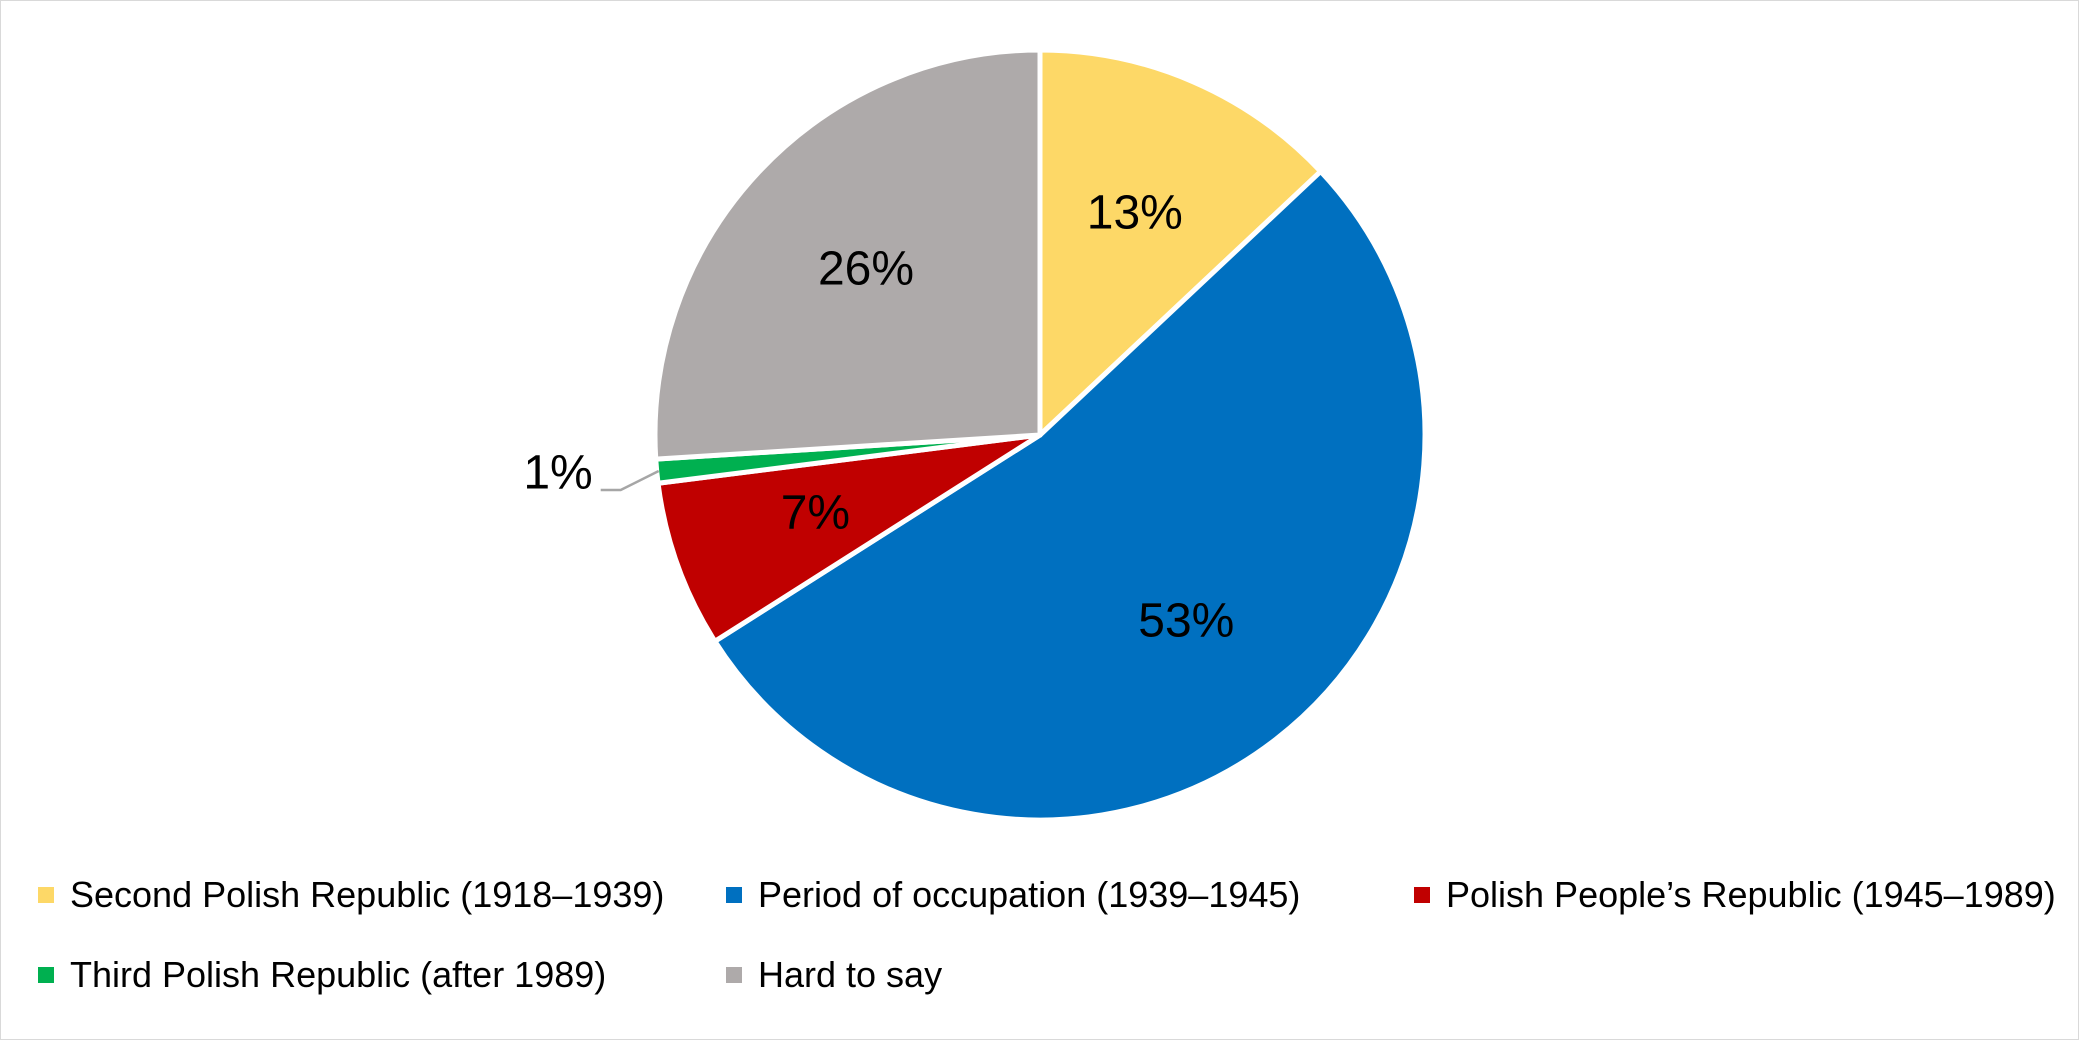  I want to click on legend-label: Third Polish Republic (after 1989), so click(338, 974).